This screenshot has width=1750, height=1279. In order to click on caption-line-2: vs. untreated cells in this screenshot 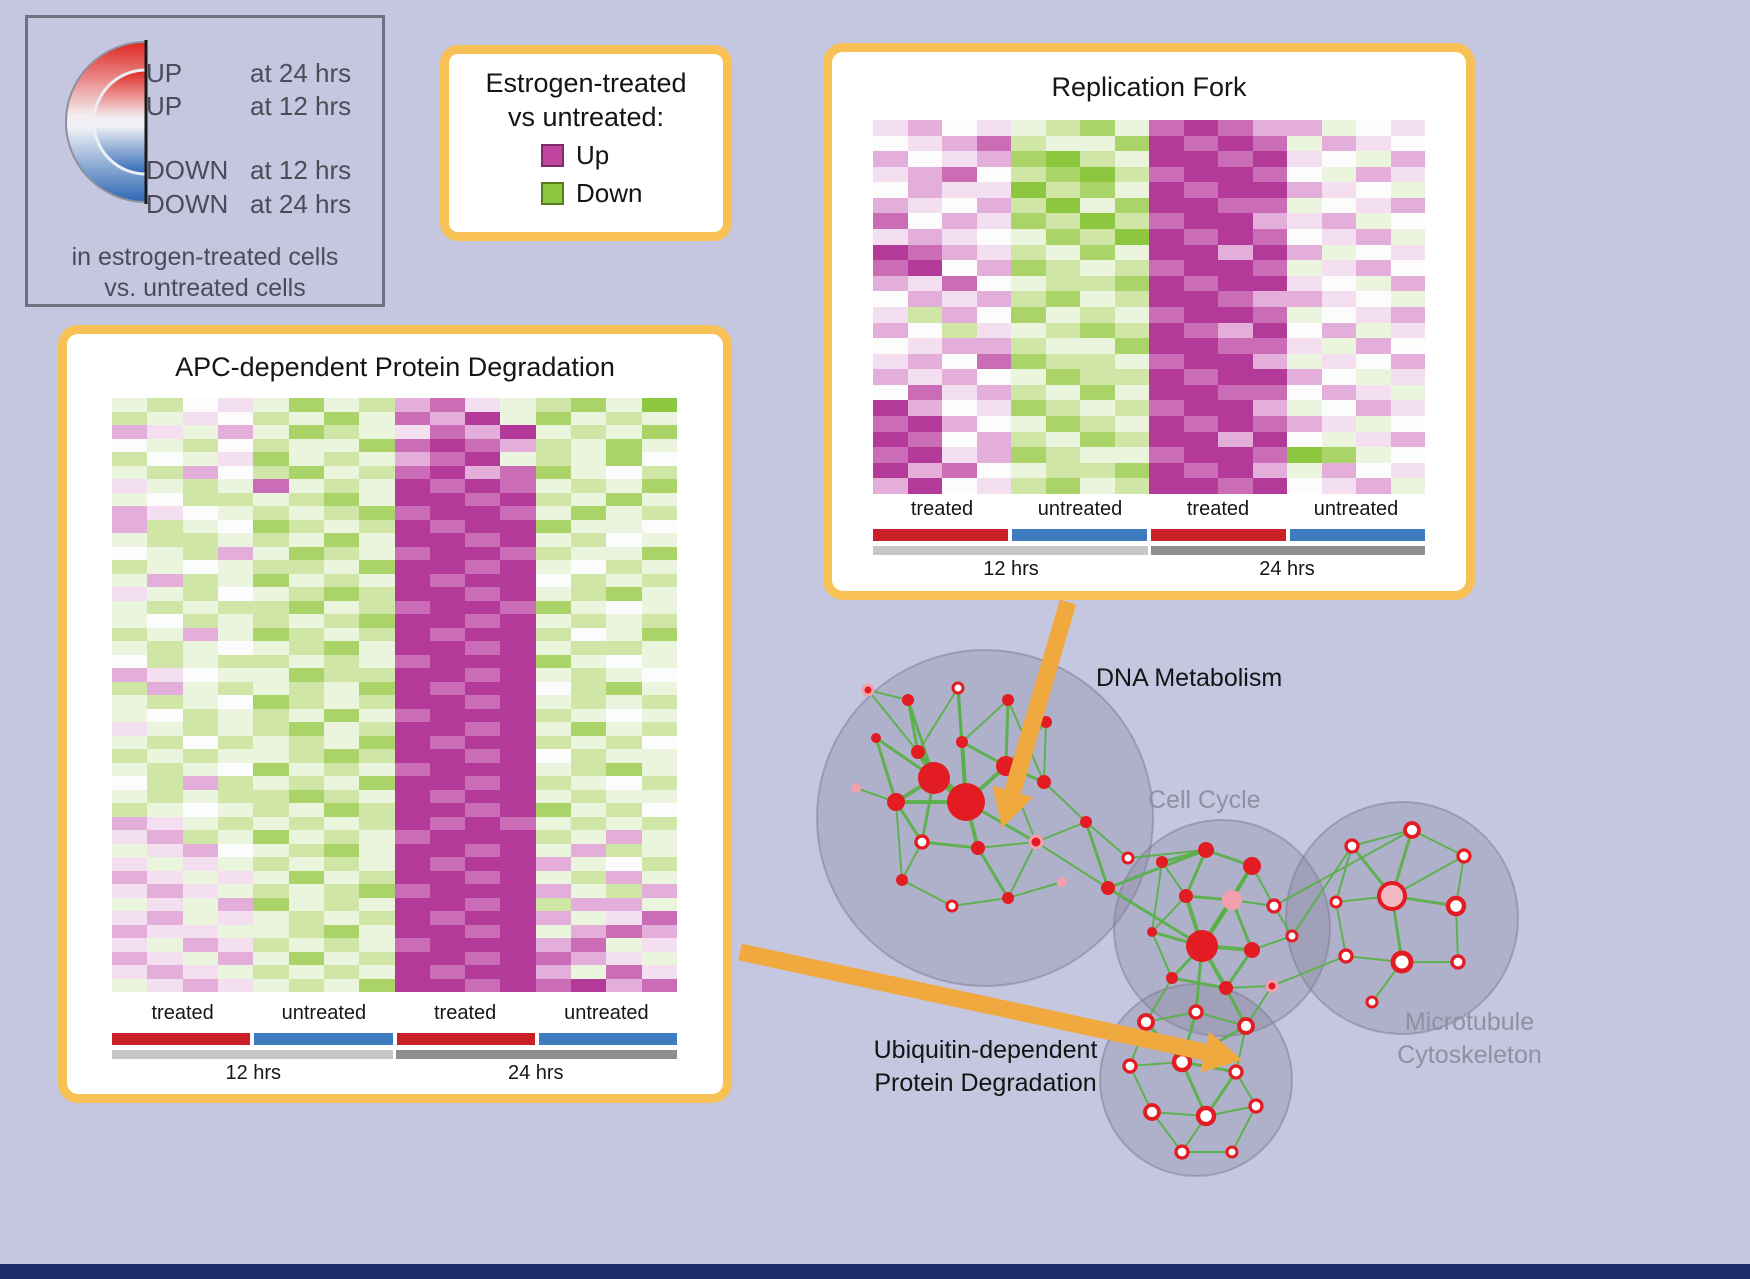, I will do `click(205, 288)`.